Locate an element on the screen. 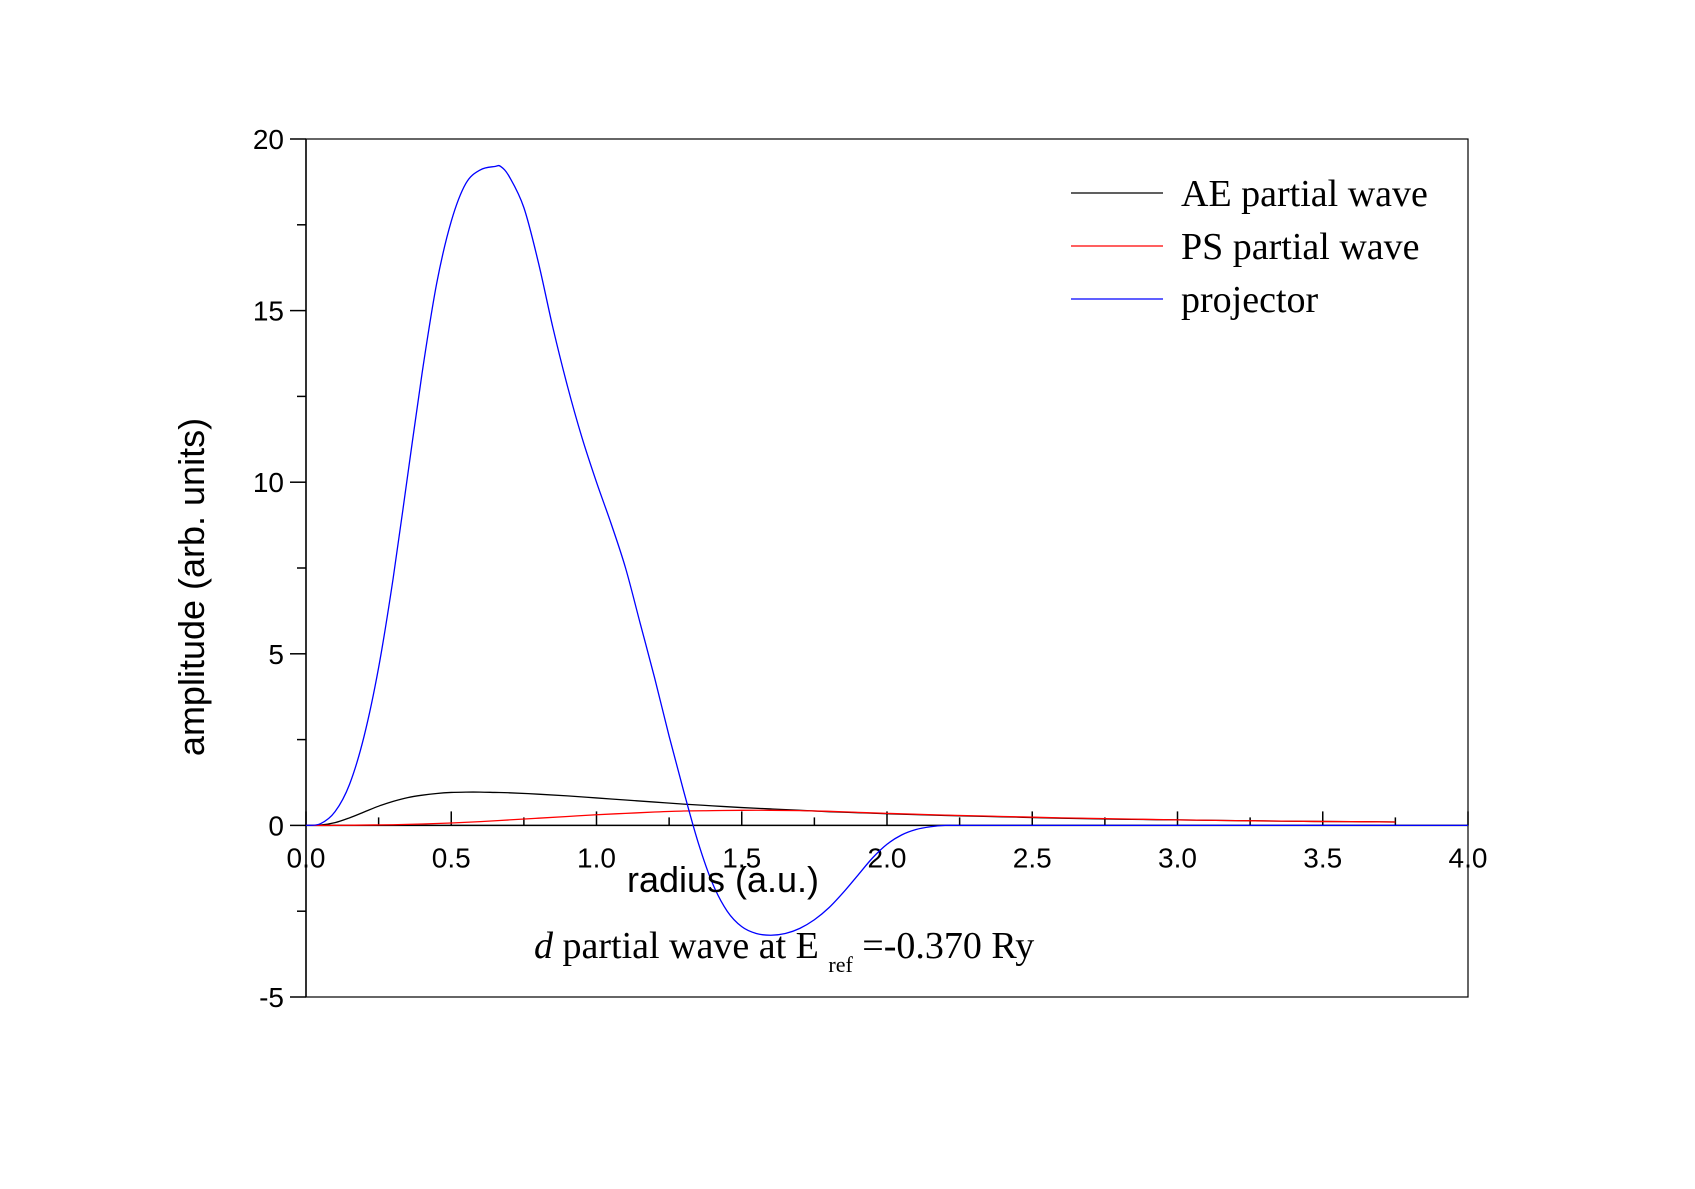 The width and height of the screenshot is (1695, 1189). legend-label: projector is located at coordinates (1250, 300).